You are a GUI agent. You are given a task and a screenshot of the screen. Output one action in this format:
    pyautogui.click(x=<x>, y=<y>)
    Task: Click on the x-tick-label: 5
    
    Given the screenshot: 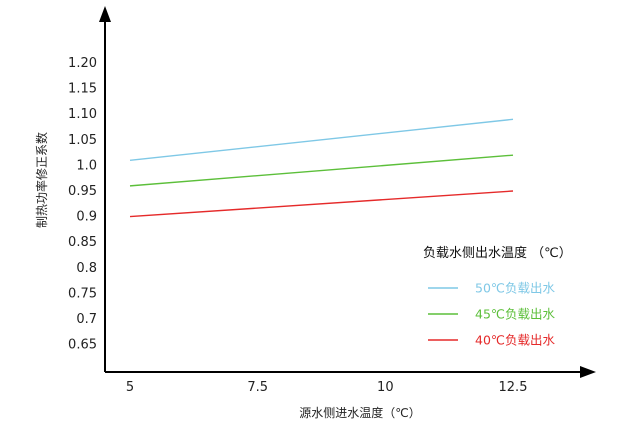 What is the action you would take?
    pyautogui.click(x=130, y=387)
    